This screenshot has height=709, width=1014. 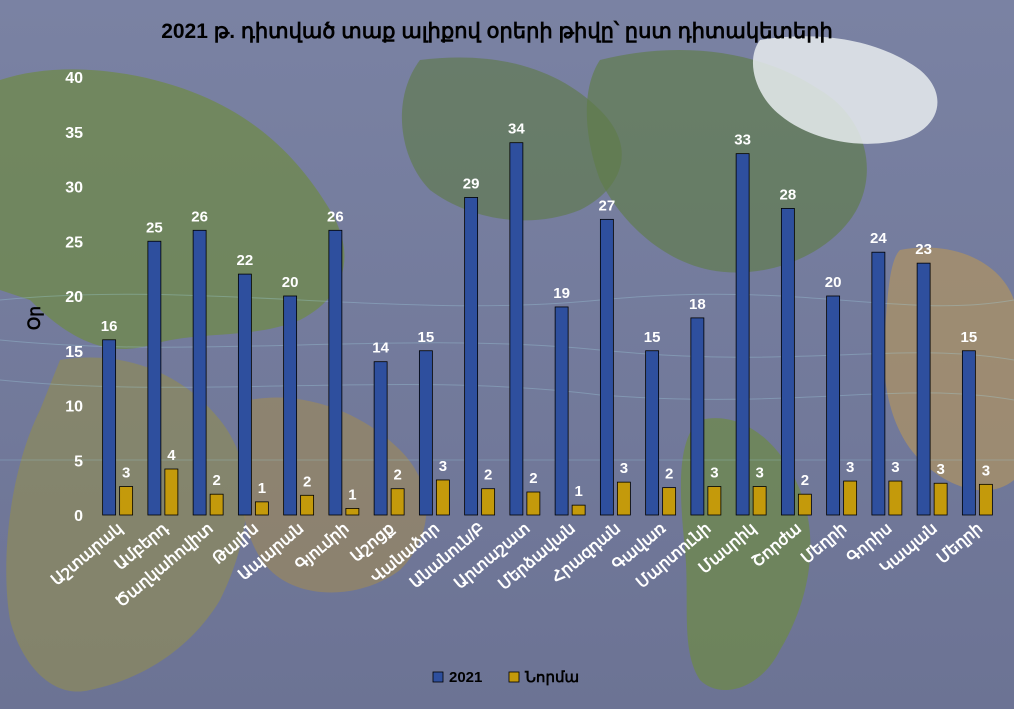 What do you see at coordinates (788, 194) in the screenshot?
I see `data-label-2021: 28` at bounding box center [788, 194].